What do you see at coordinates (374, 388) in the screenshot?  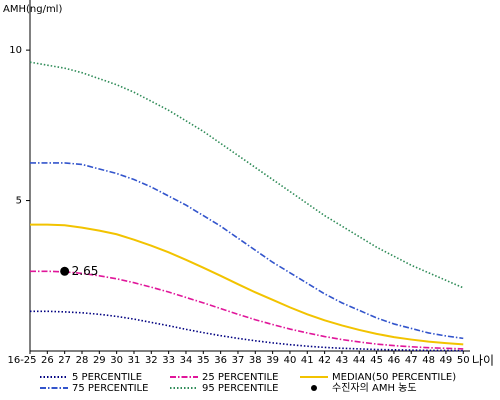 I see `legend-label: 수진자의 AMH 농도` at bounding box center [374, 388].